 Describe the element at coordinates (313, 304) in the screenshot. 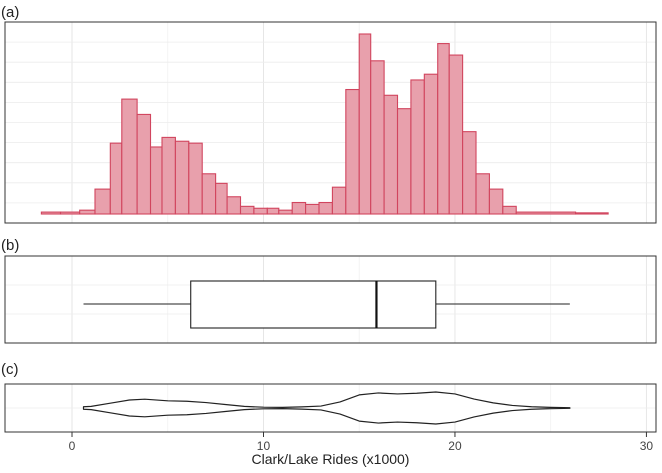

I see `boxplot-box` at that location.